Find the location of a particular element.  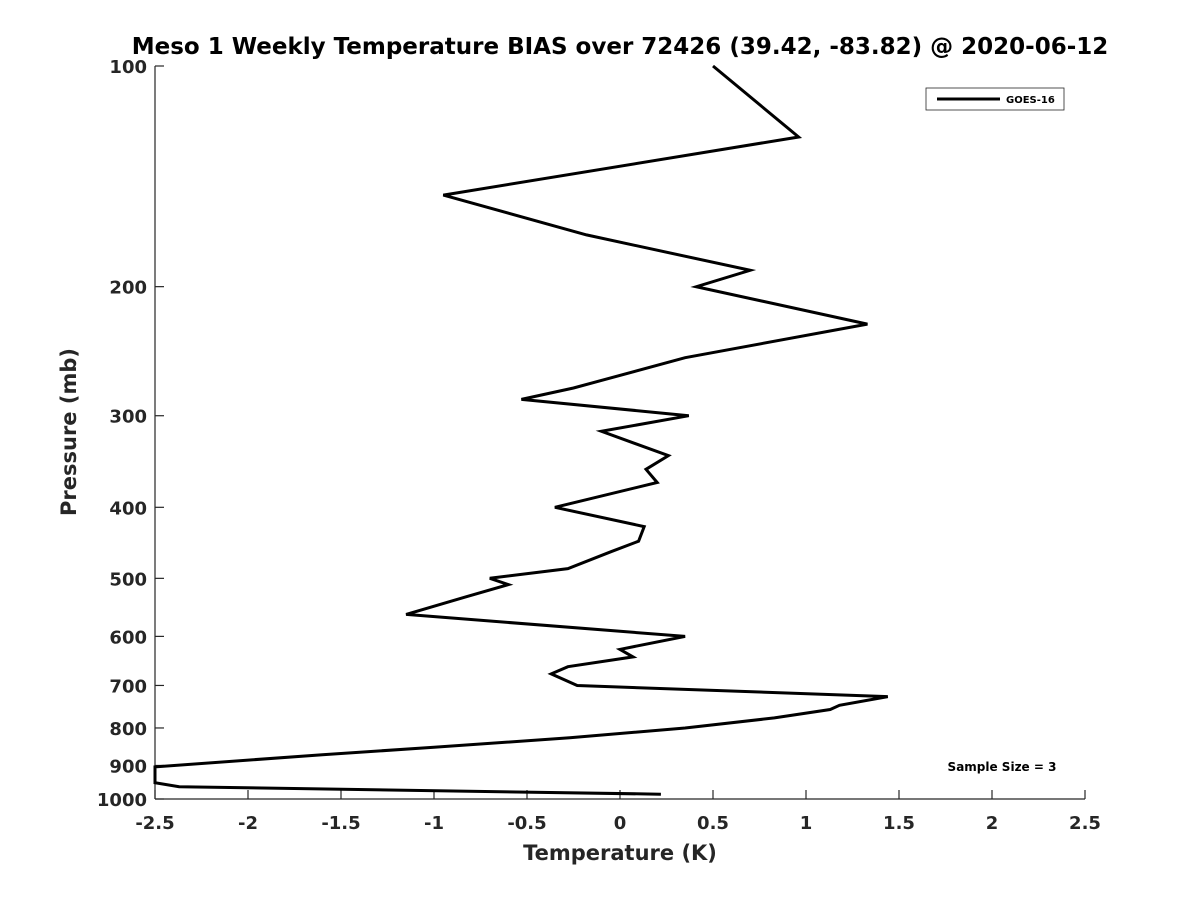

x-tick-label: 1.5 is located at coordinates (899, 823).